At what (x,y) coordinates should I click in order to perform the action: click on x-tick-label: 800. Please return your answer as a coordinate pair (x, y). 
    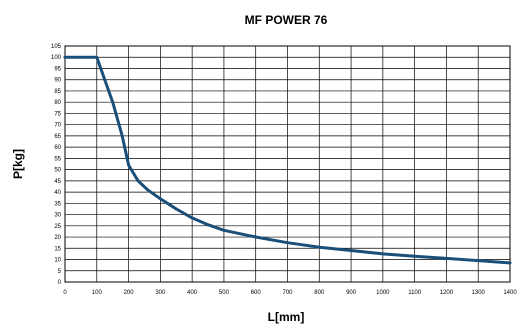
    Looking at the image, I should click on (319, 293).